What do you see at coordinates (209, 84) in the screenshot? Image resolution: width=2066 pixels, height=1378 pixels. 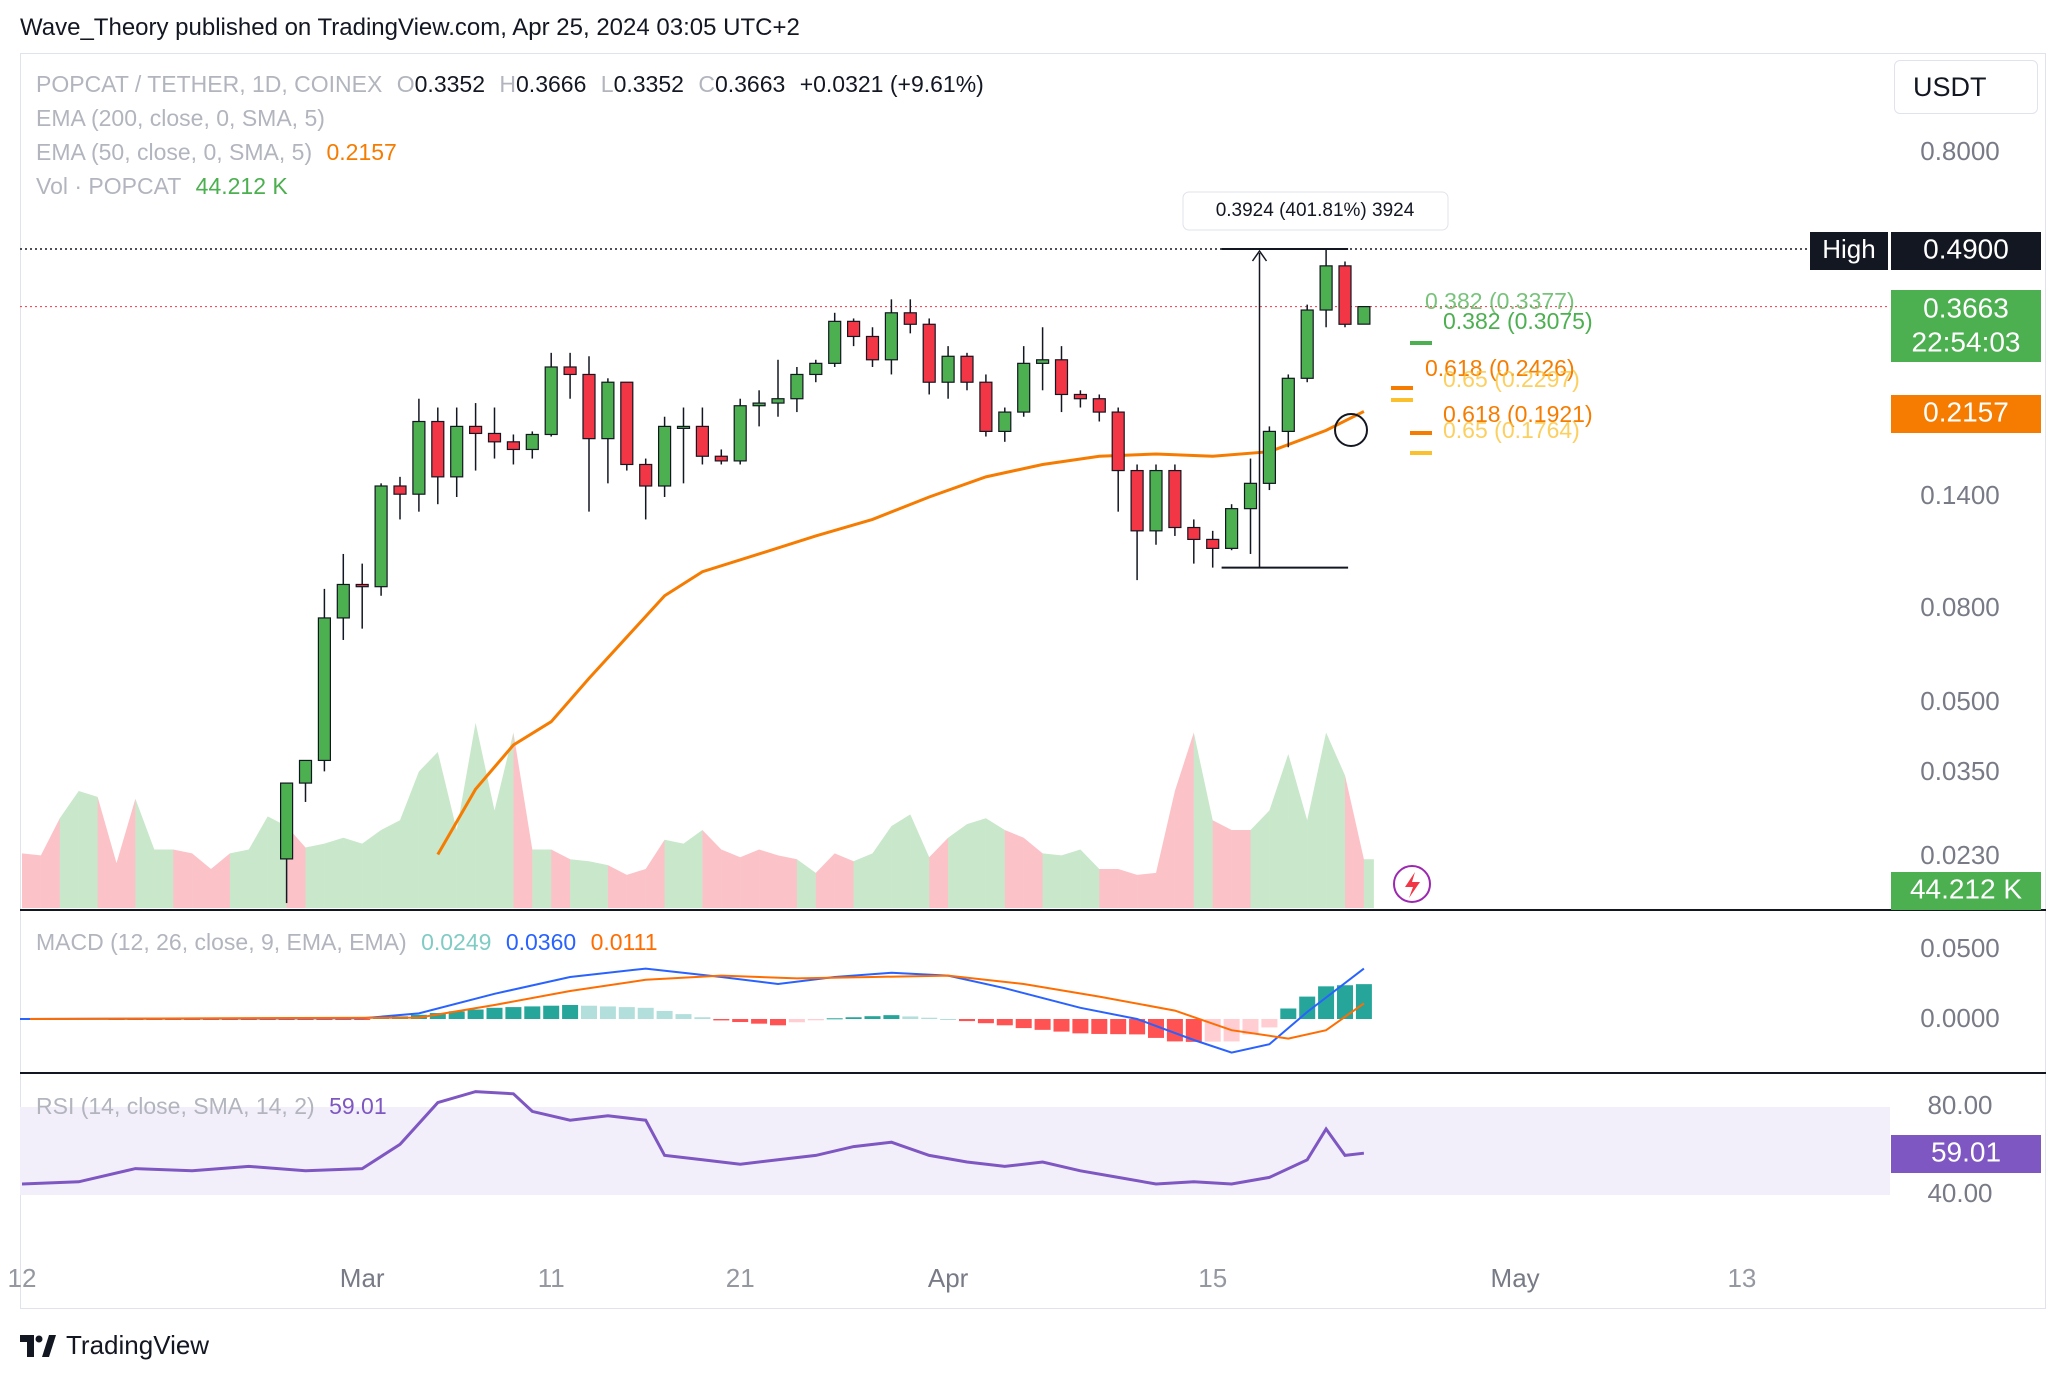 I see `symbol-name: POPCAT / TETHER, 1D, COINEX` at bounding box center [209, 84].